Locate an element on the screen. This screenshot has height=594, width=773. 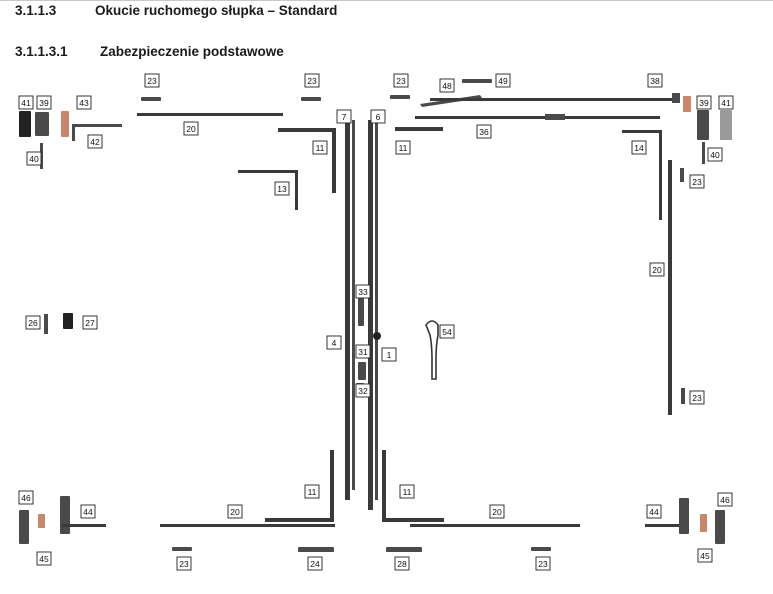
part-label-text: 32 is located at coordinates (363, 391).